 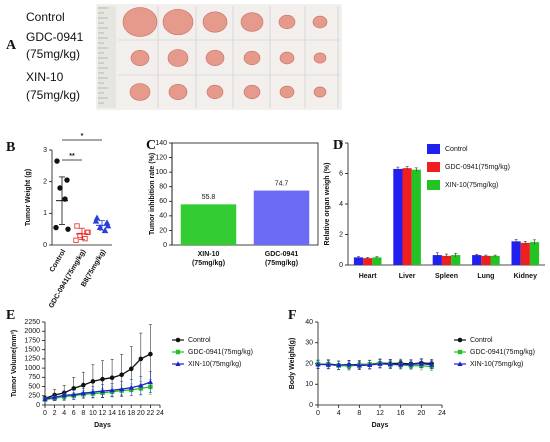 What do you see at coordinates (446, 276) in the screenshot?
I see `x-tick-label: Spleen` at bounding box center [446, 276].